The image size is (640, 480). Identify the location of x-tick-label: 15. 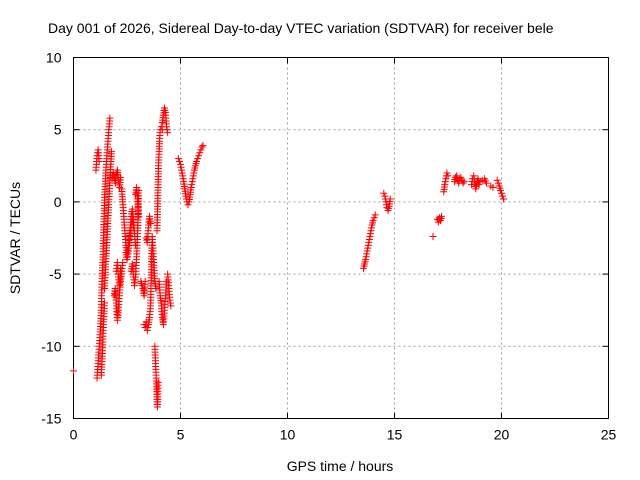
(395, 435).